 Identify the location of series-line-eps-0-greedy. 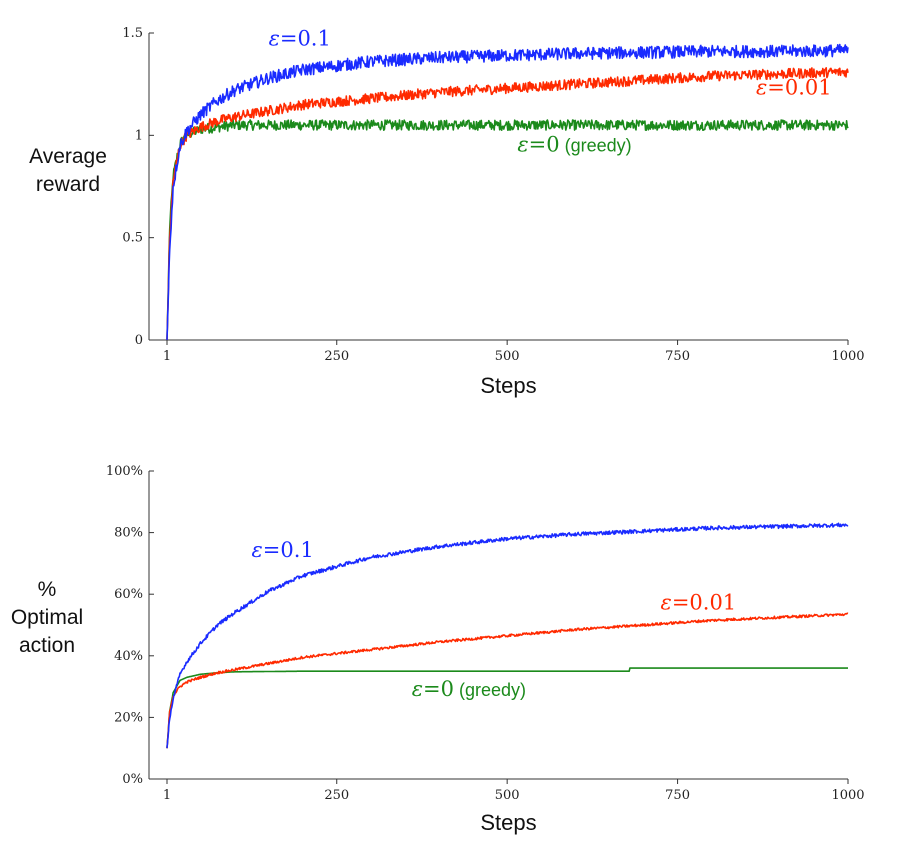
(507, 708).